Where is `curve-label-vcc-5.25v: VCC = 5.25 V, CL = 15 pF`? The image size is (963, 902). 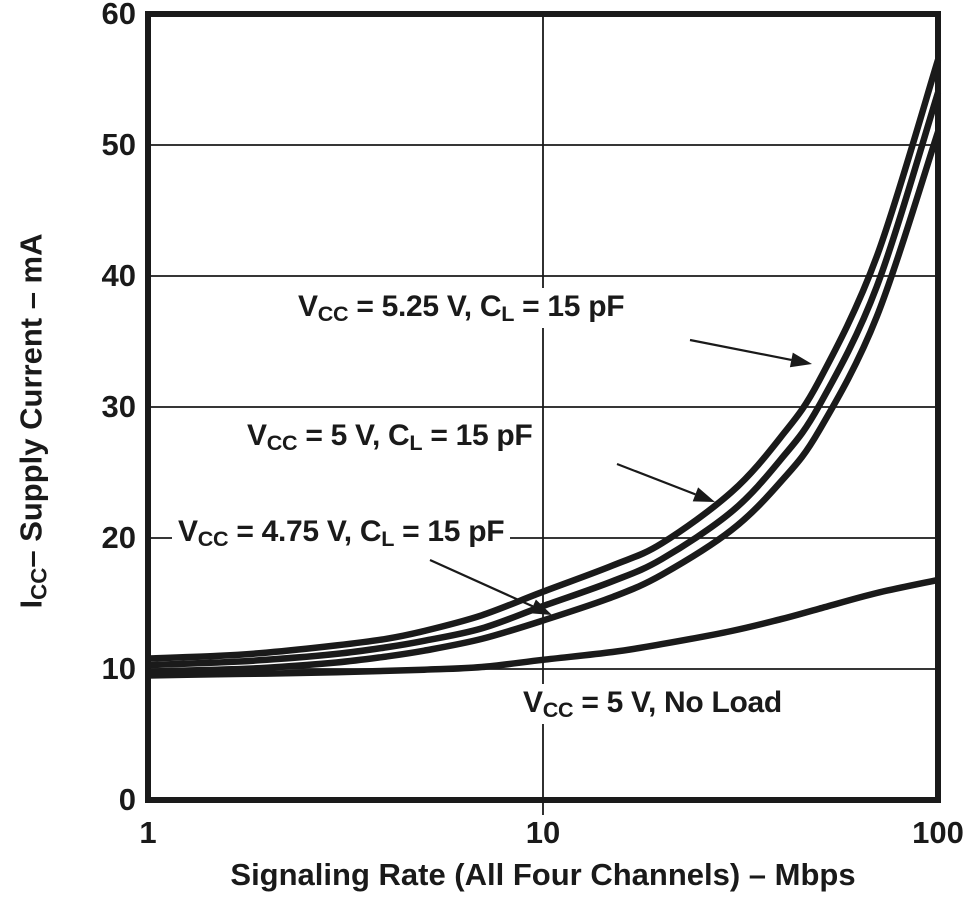
curve-label-vcc-5.25v: VCC = 5.25 V, CL = 15 pF is located at coordinates (461, 308).